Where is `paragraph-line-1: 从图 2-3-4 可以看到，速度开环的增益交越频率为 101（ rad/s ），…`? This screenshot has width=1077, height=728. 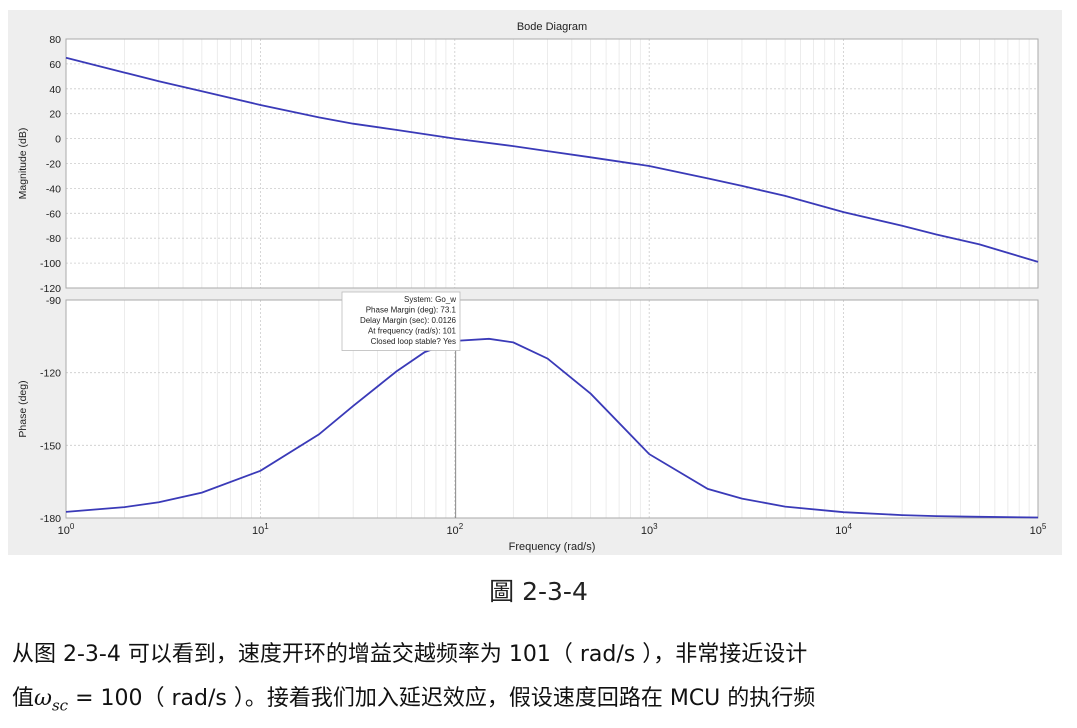 paragraph-line-1: 从图 2-3-4 可以看到，速度开环的增益交越频率为 101（ rad/s ），… is located at coordinates (410, 654).